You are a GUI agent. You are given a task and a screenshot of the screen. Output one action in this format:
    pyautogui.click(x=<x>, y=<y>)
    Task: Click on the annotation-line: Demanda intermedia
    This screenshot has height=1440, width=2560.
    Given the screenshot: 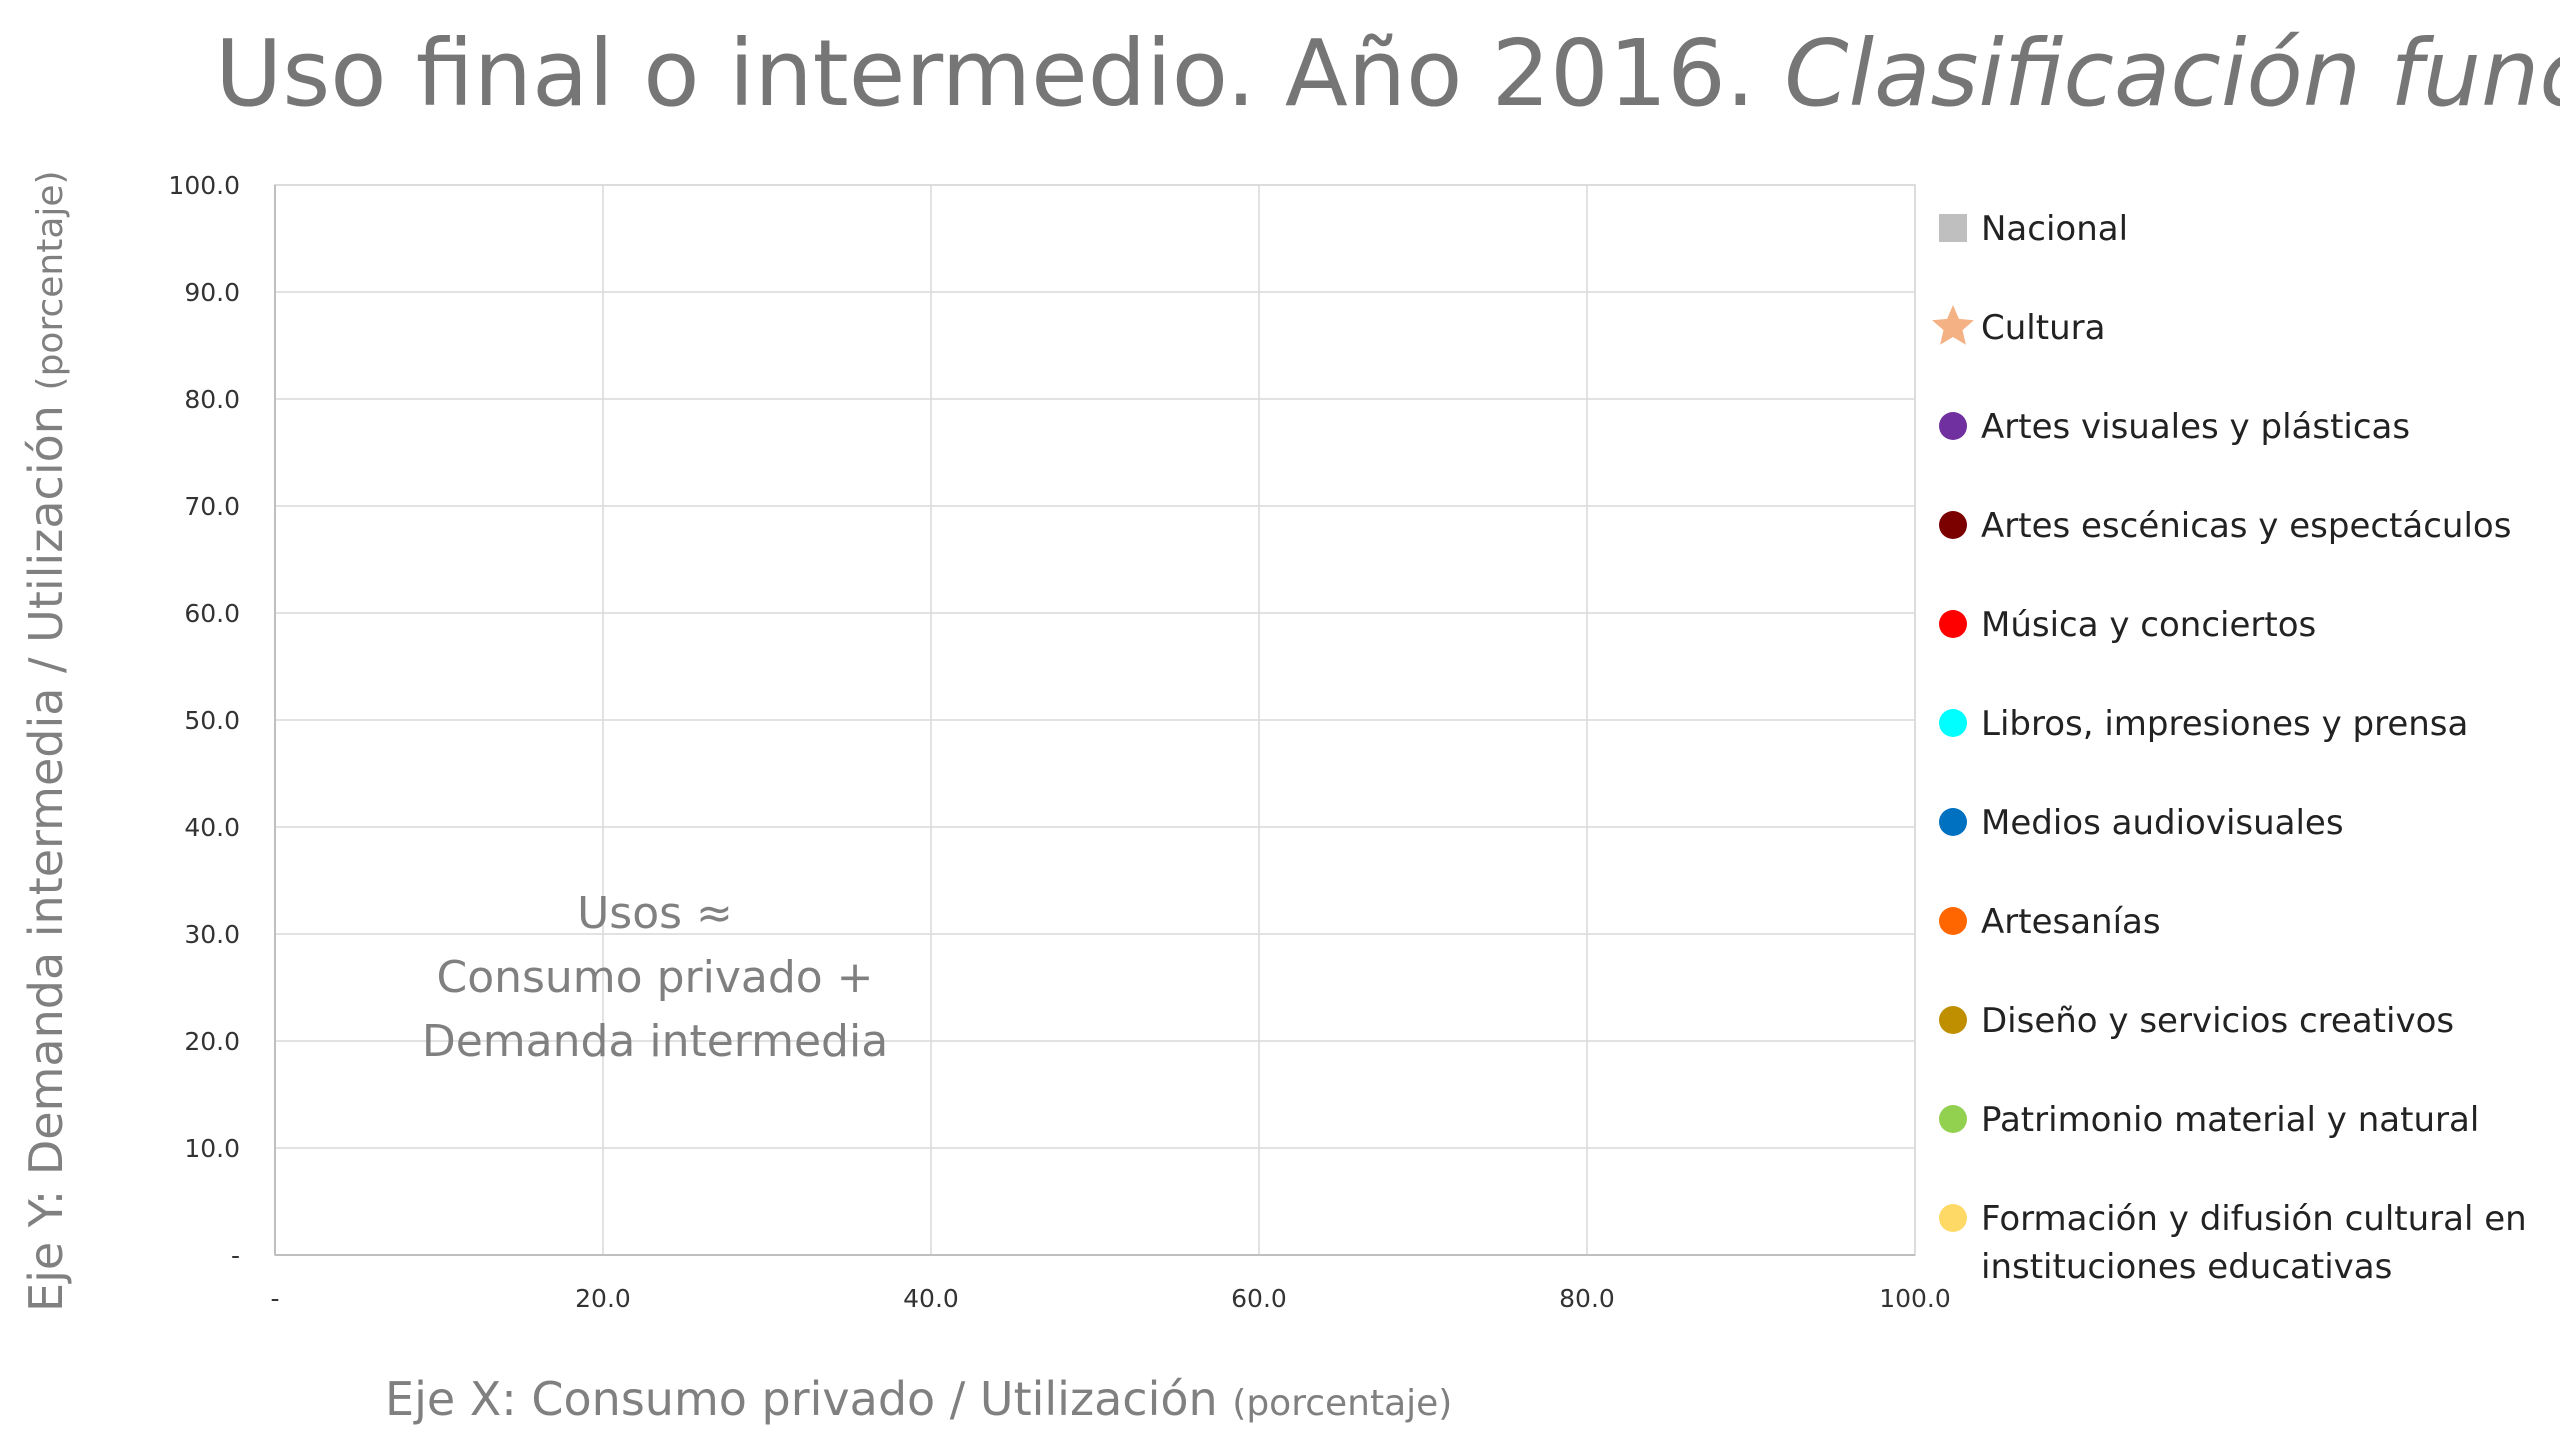 What is the action you would take?
    pyautogui.click(x=655, y=1041)
    